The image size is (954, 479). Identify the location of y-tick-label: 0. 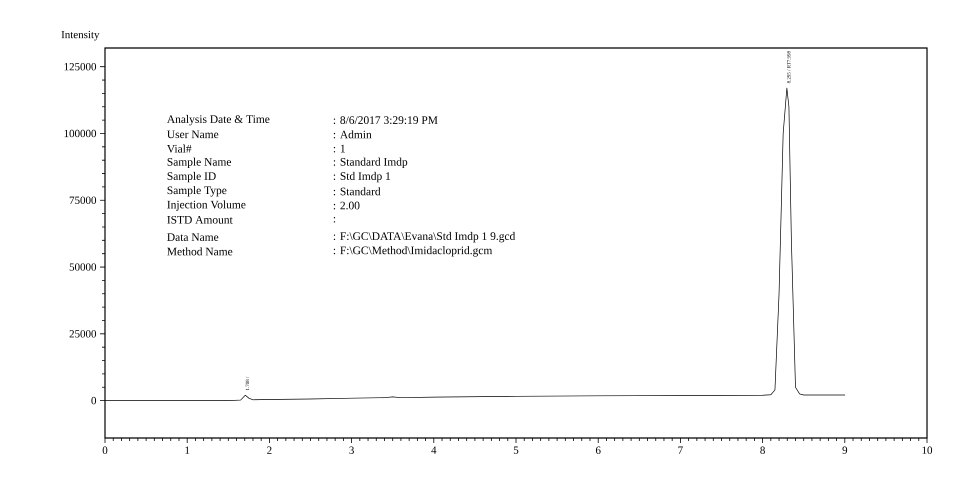
(93, 400).